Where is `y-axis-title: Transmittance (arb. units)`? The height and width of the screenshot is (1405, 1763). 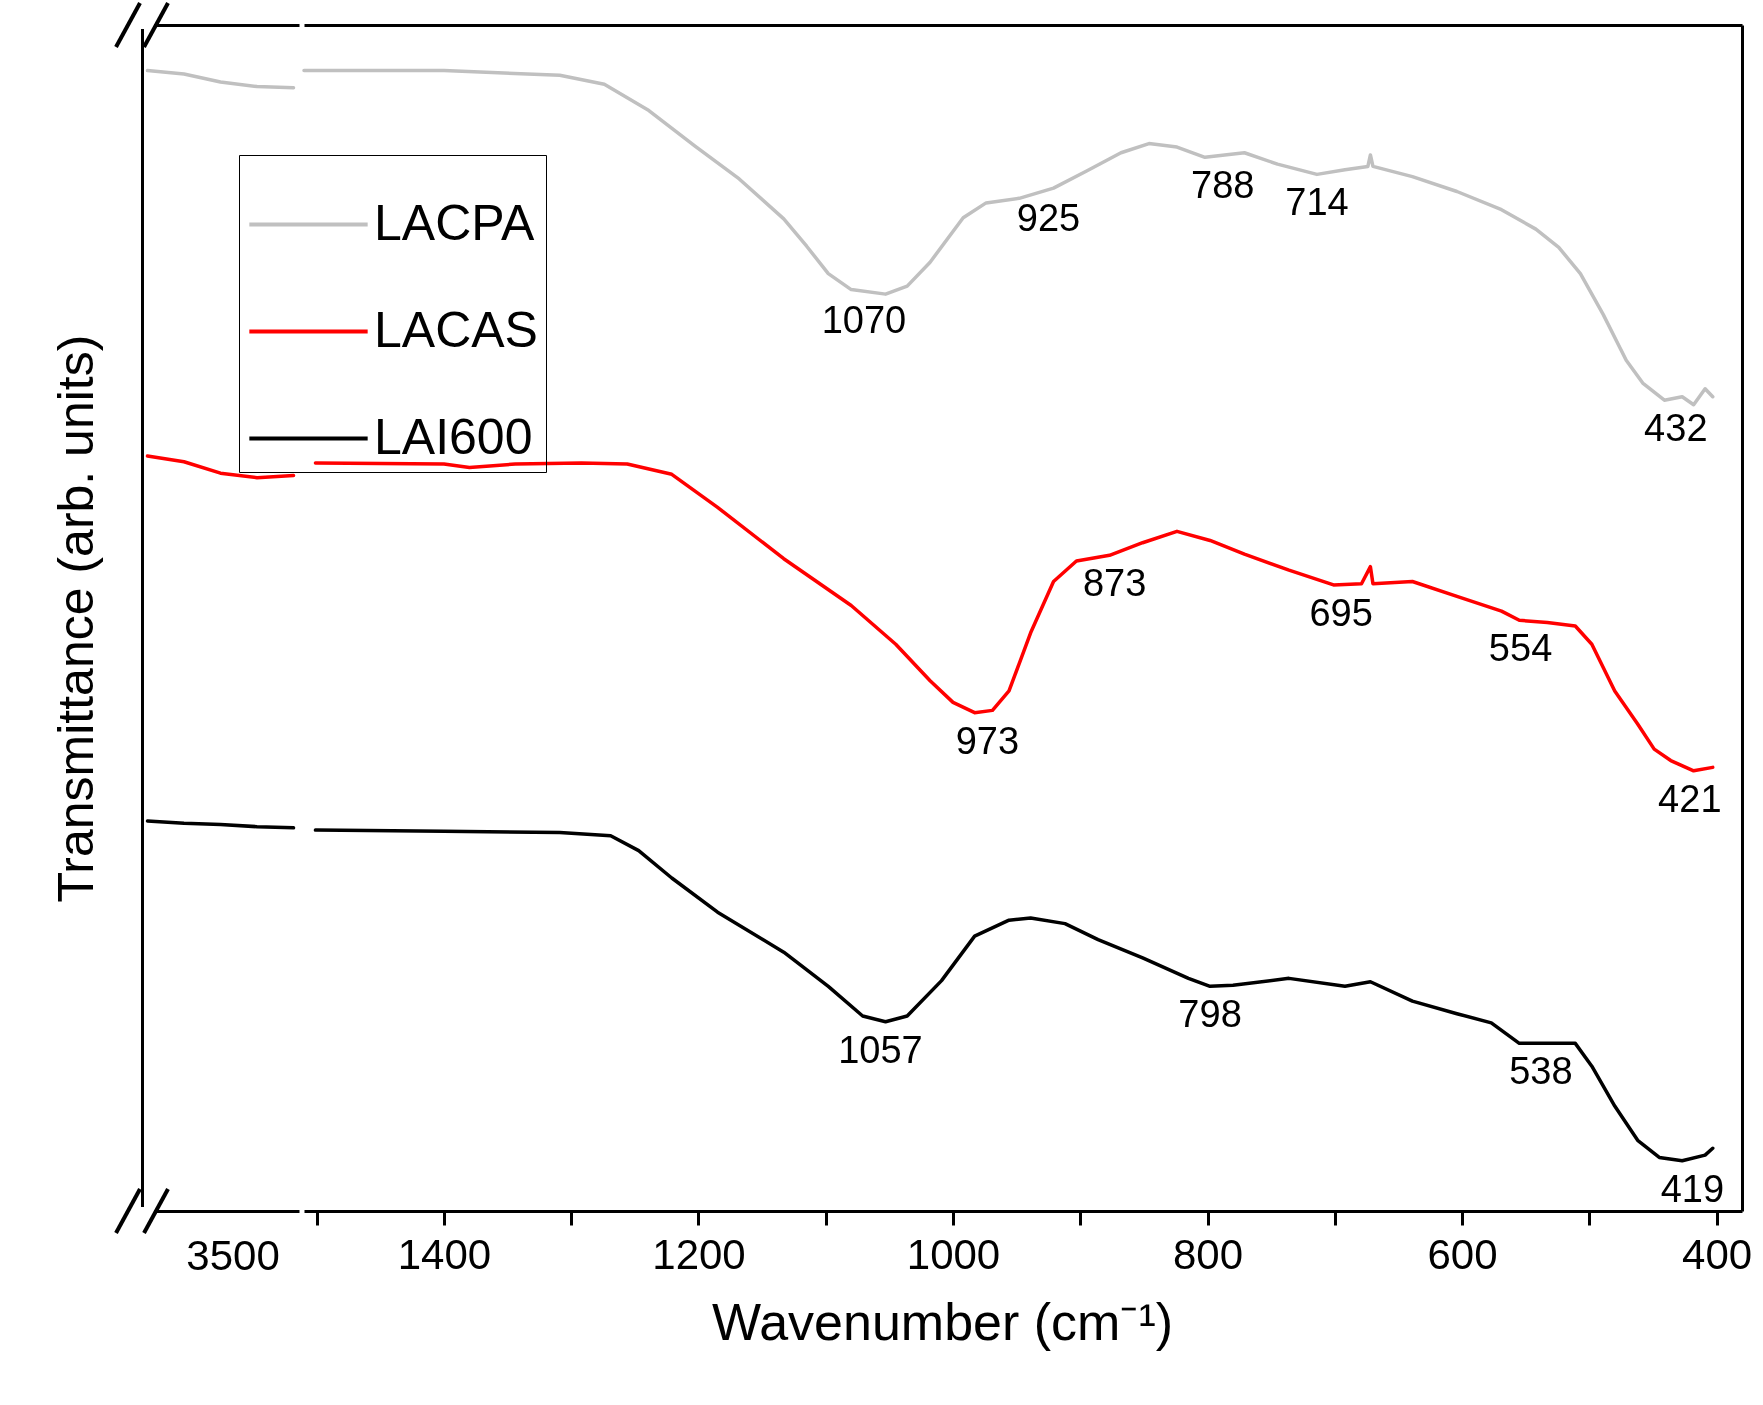
y-axis-title: Transmittance (arb. units) is located at coordinates (75, 618).